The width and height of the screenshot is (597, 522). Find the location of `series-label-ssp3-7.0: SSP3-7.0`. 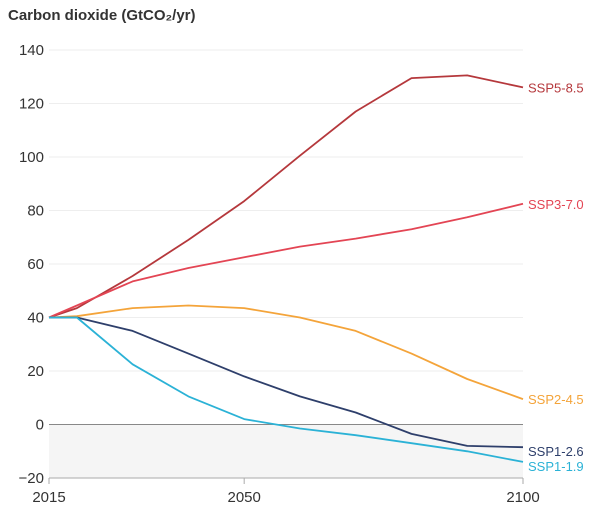

series-label-ssp3-7.0: SSP3-7.0 is located at coordinates (556, 204).